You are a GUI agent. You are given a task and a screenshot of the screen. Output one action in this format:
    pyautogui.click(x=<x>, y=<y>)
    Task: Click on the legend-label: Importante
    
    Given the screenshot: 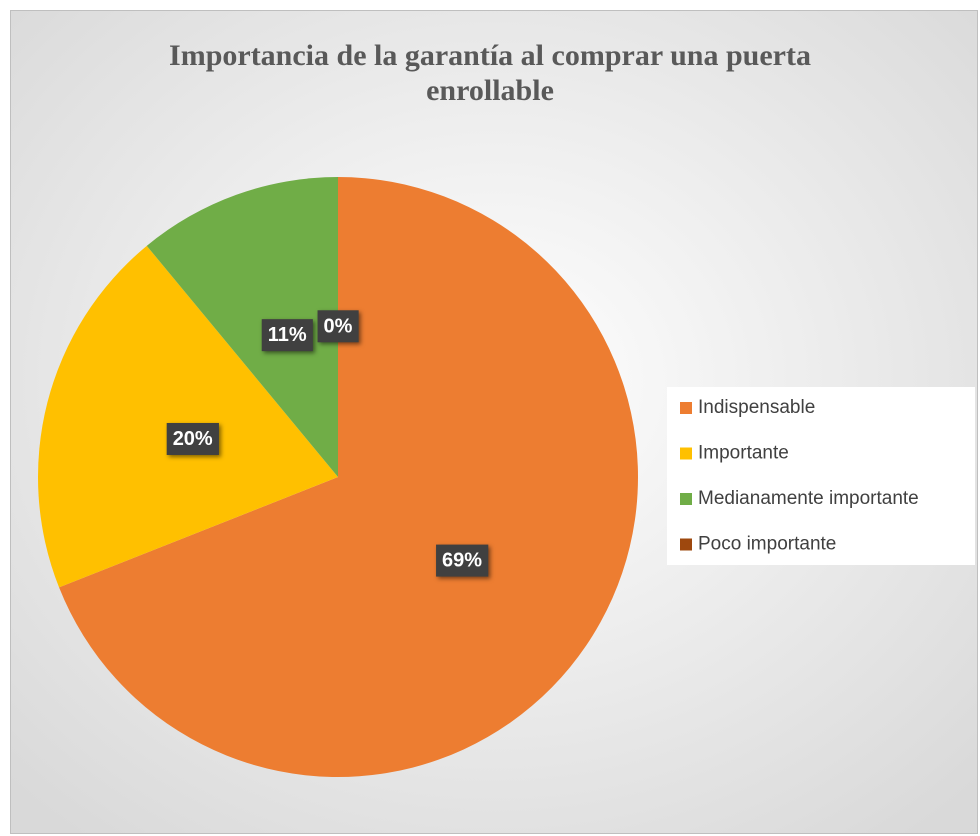 What is the action you would take?
    pyautogui.click(x=743, y=453)
    